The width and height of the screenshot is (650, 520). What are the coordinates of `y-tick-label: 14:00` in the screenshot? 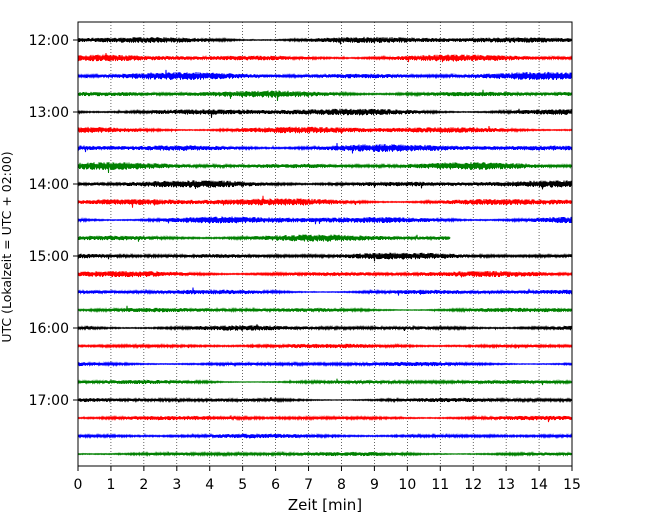 It's located at (49, 185).